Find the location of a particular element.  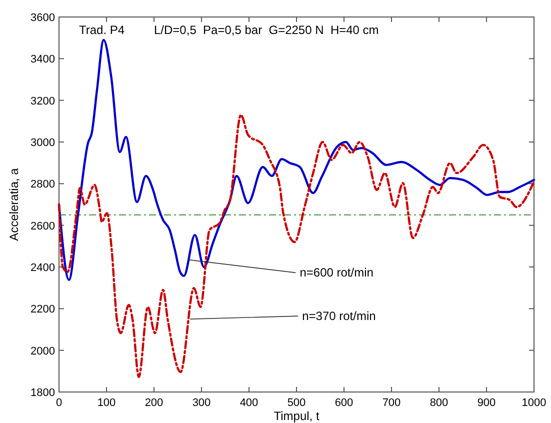

y-tick-label: 2800 is located at coordinates (42, 184).